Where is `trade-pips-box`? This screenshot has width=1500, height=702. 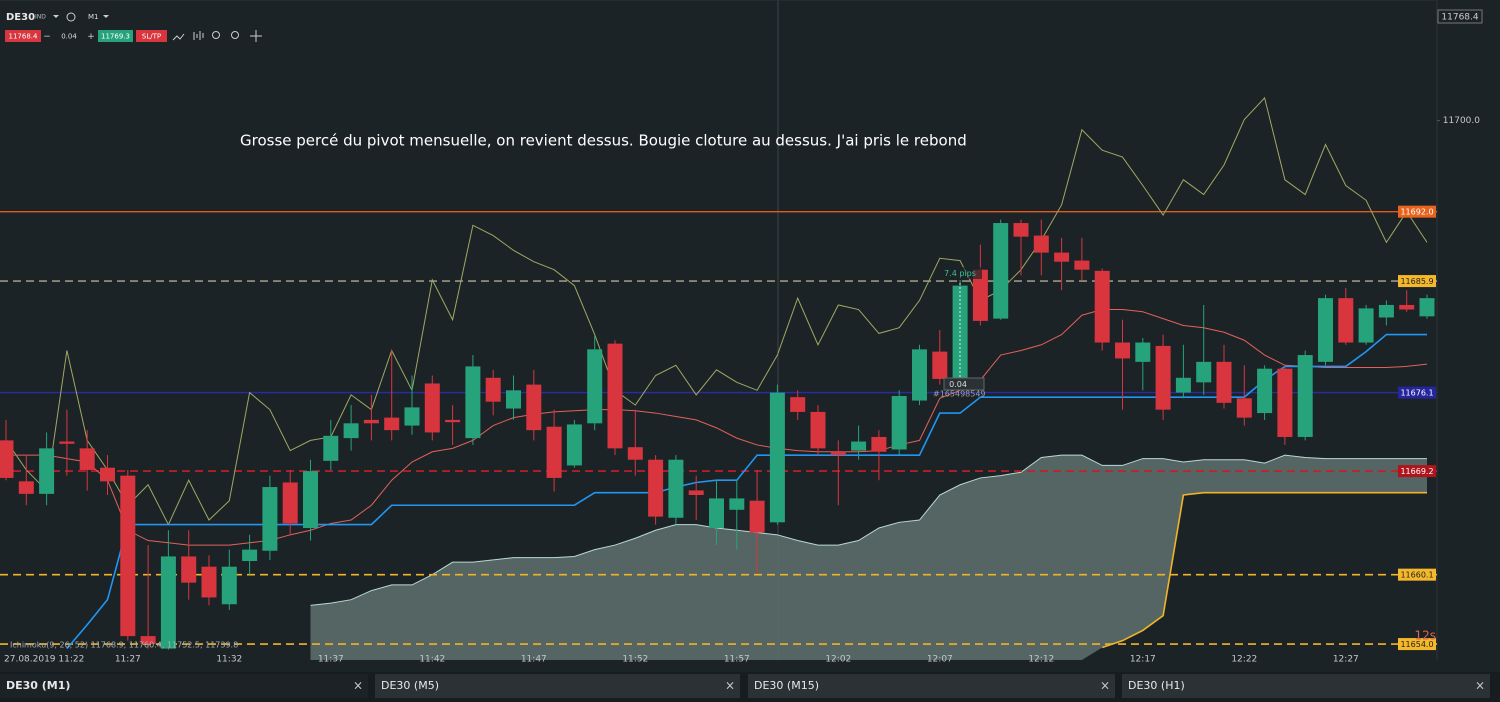
trade-pips-box is located at coordinates (960, 273).